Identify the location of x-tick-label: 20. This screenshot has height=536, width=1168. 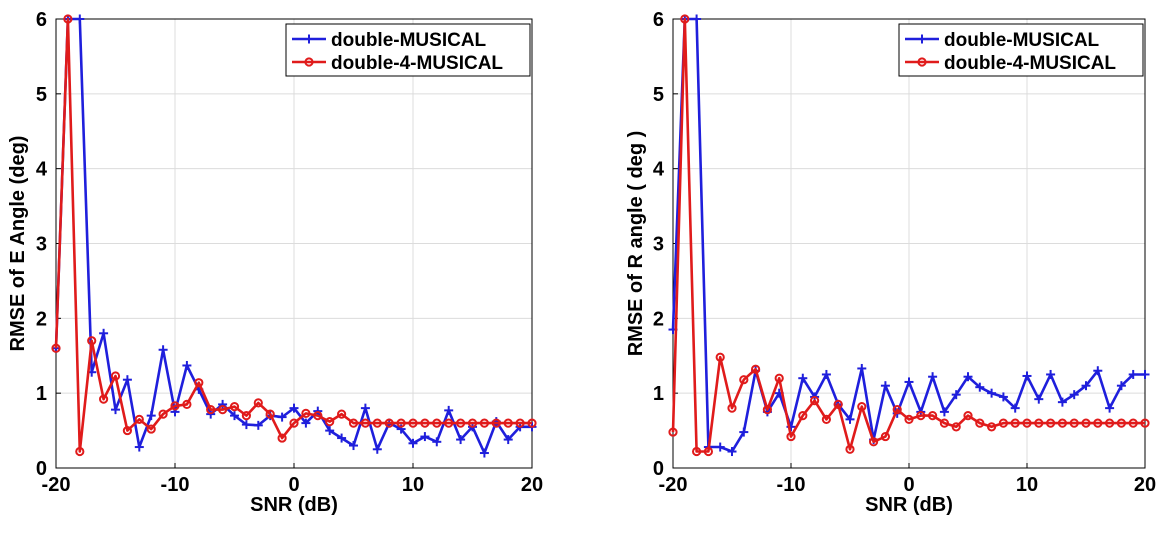
(532, 485).